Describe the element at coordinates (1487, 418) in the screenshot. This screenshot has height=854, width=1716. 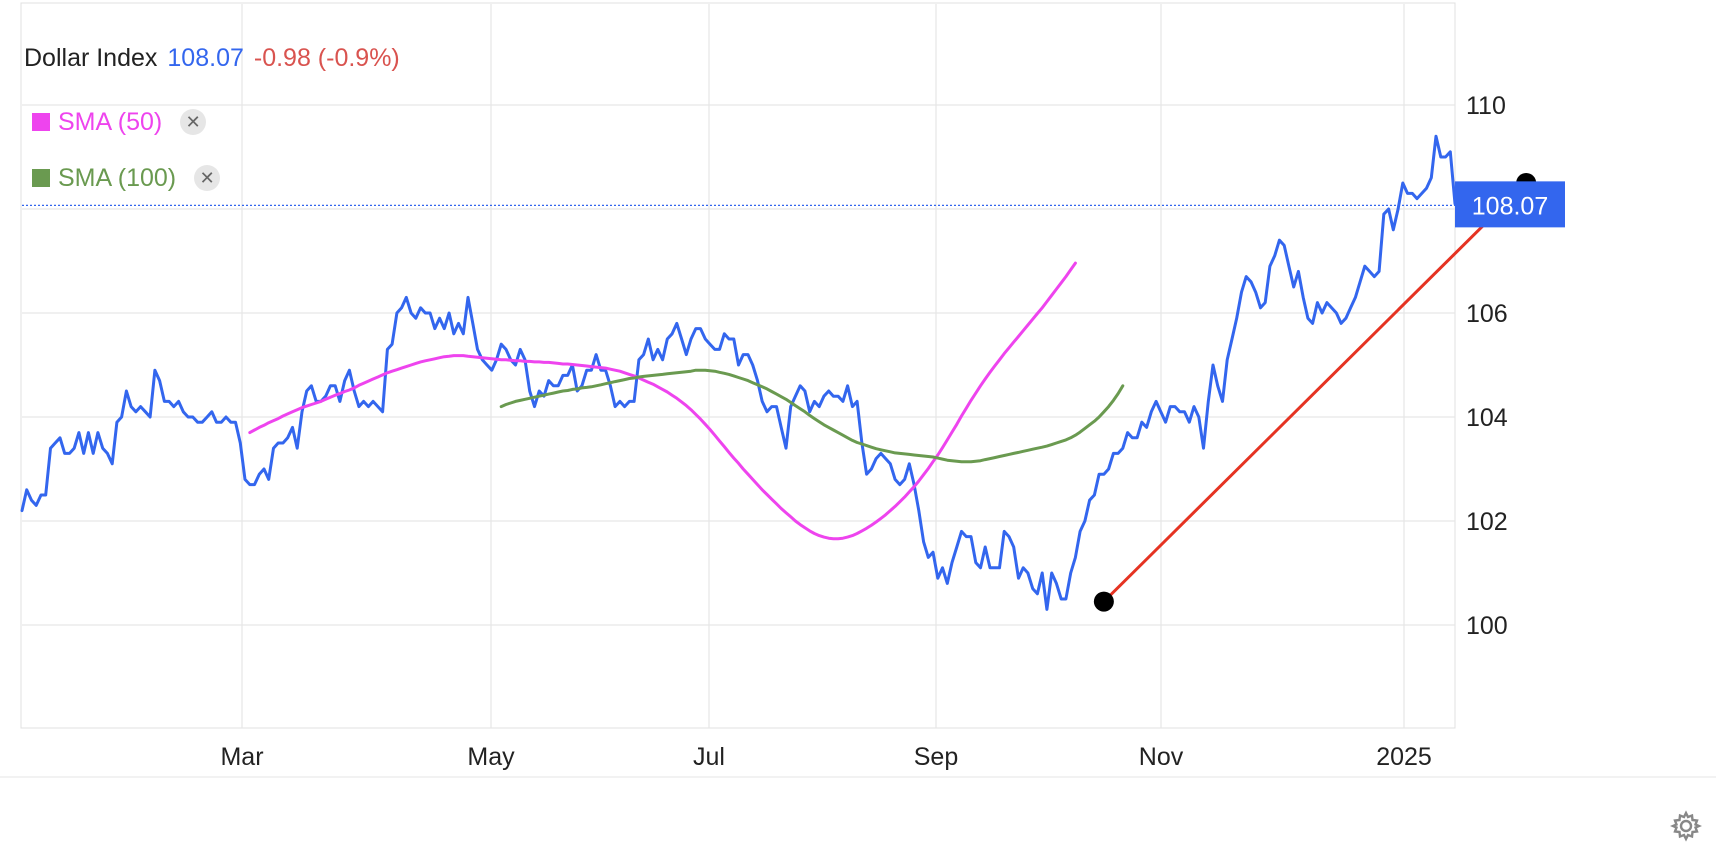
I see `y-tick-label: 104` at that location.